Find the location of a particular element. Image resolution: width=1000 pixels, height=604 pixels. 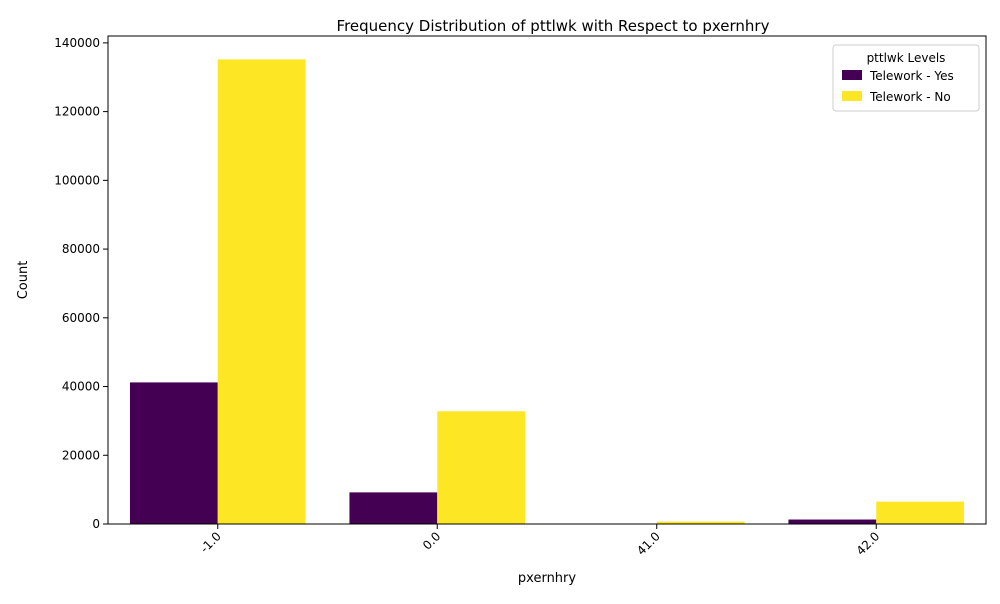

y-tick-label: 80000 is located at coordinates (81, 249).